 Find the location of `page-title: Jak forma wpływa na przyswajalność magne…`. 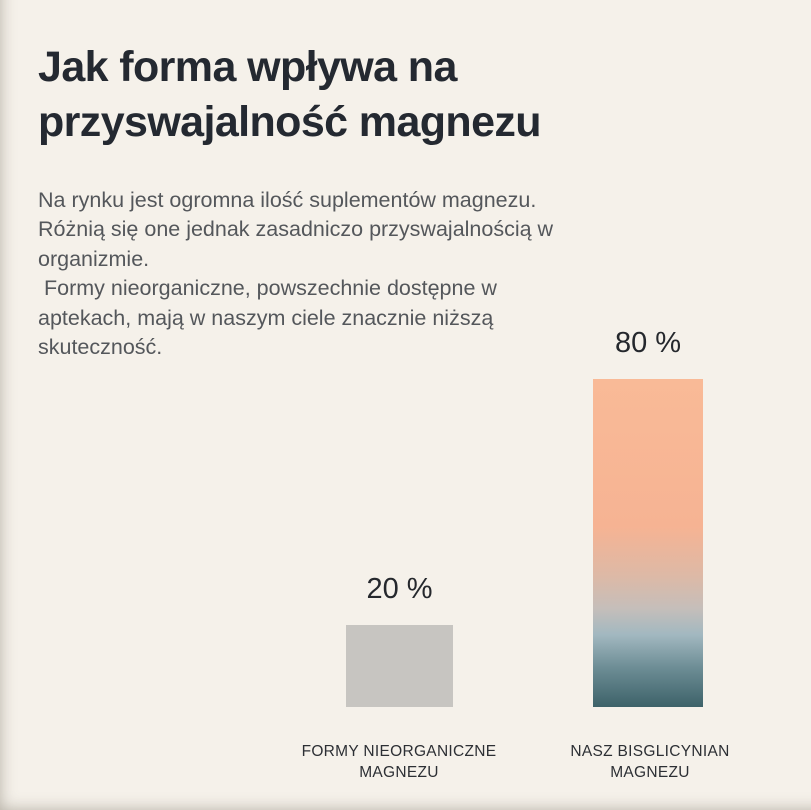

page-title: Jak forma wpływa na przyswajalność magne… is located at coordinates (290, 95).